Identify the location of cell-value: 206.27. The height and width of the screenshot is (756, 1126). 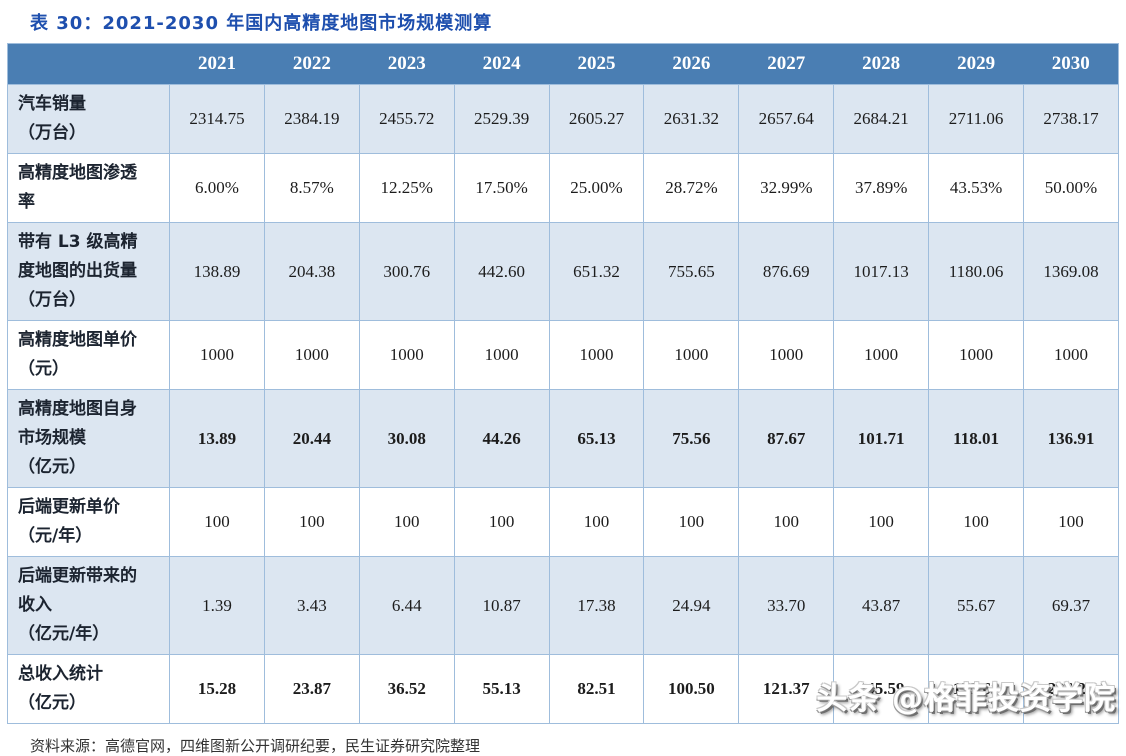
(1071, 689).